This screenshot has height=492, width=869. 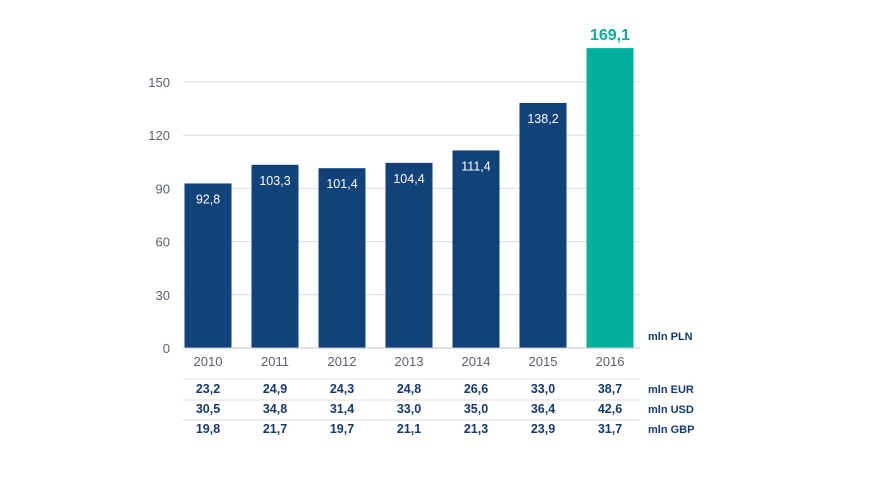 What do you see at coordinates (275, 361) in the screenshot?
I see `x-tick-label: 2011` at bounding box center [275, 361].